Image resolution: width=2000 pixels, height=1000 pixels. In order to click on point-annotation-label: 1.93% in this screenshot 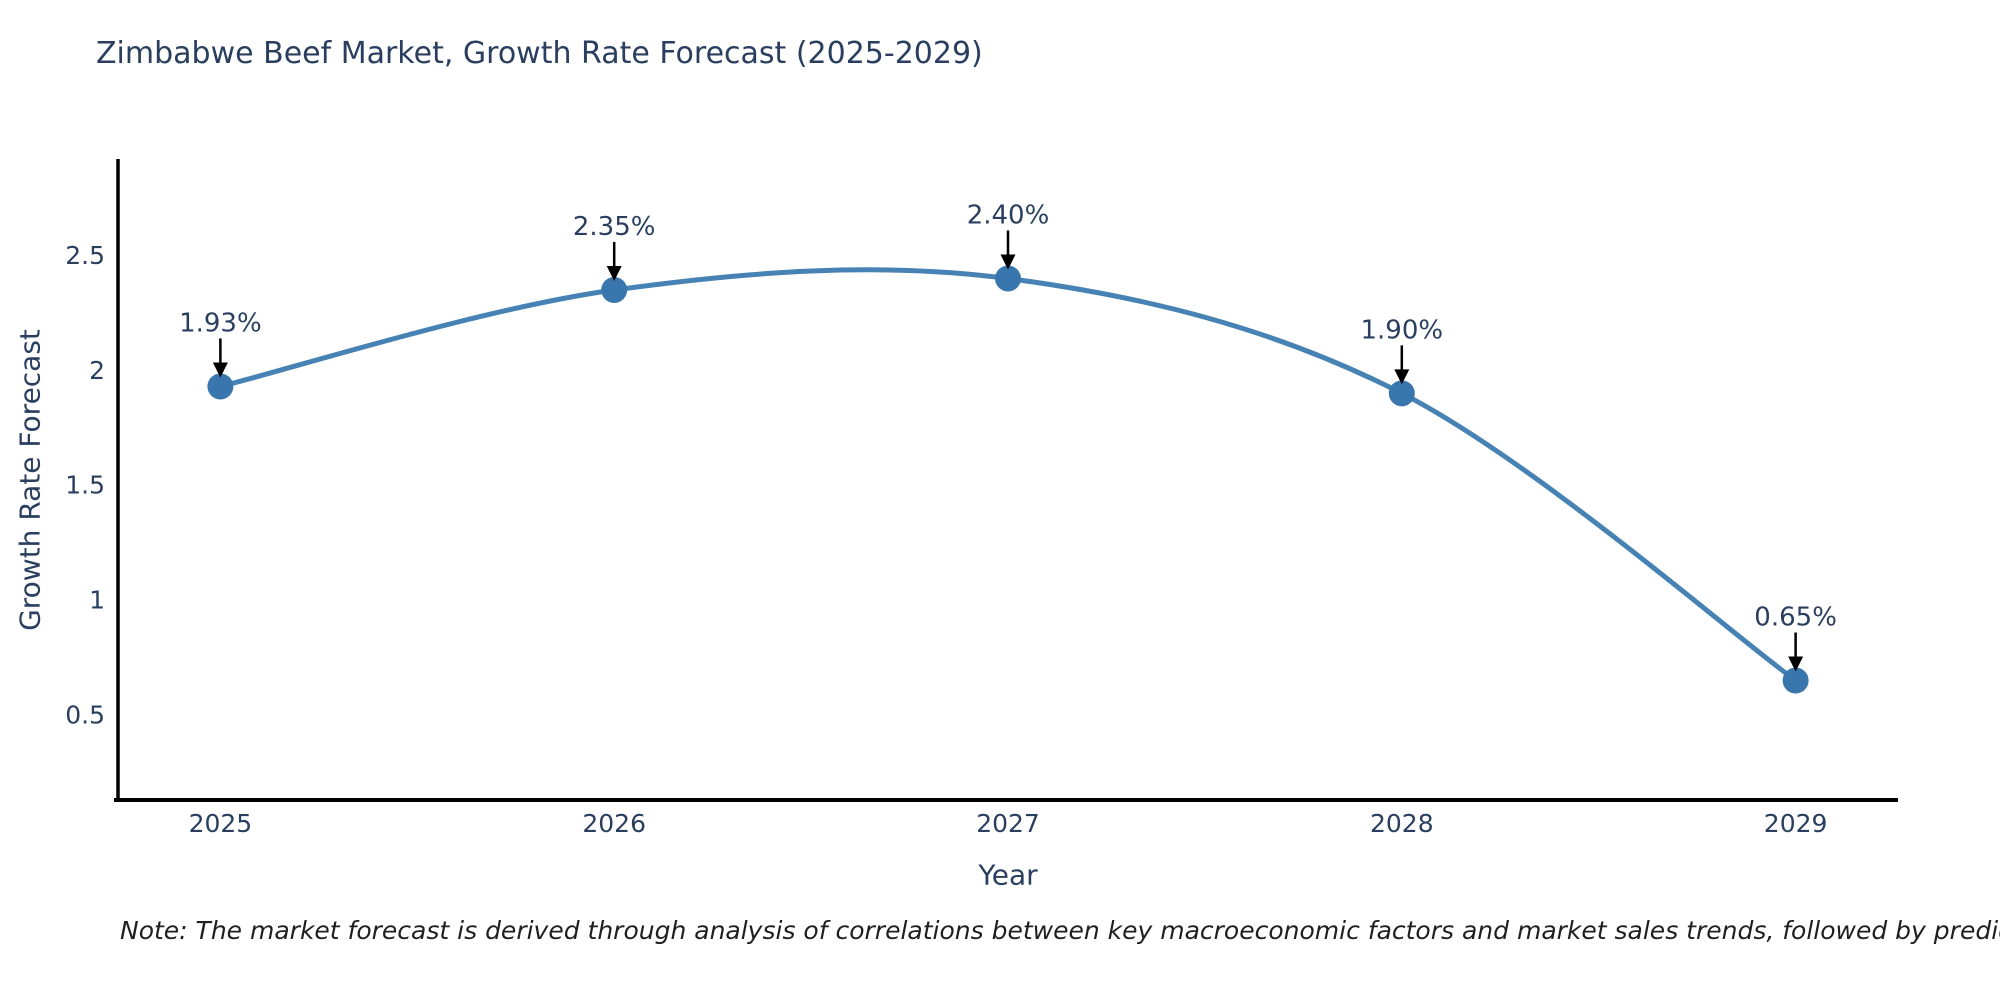, I will do `click(220, 323)`.